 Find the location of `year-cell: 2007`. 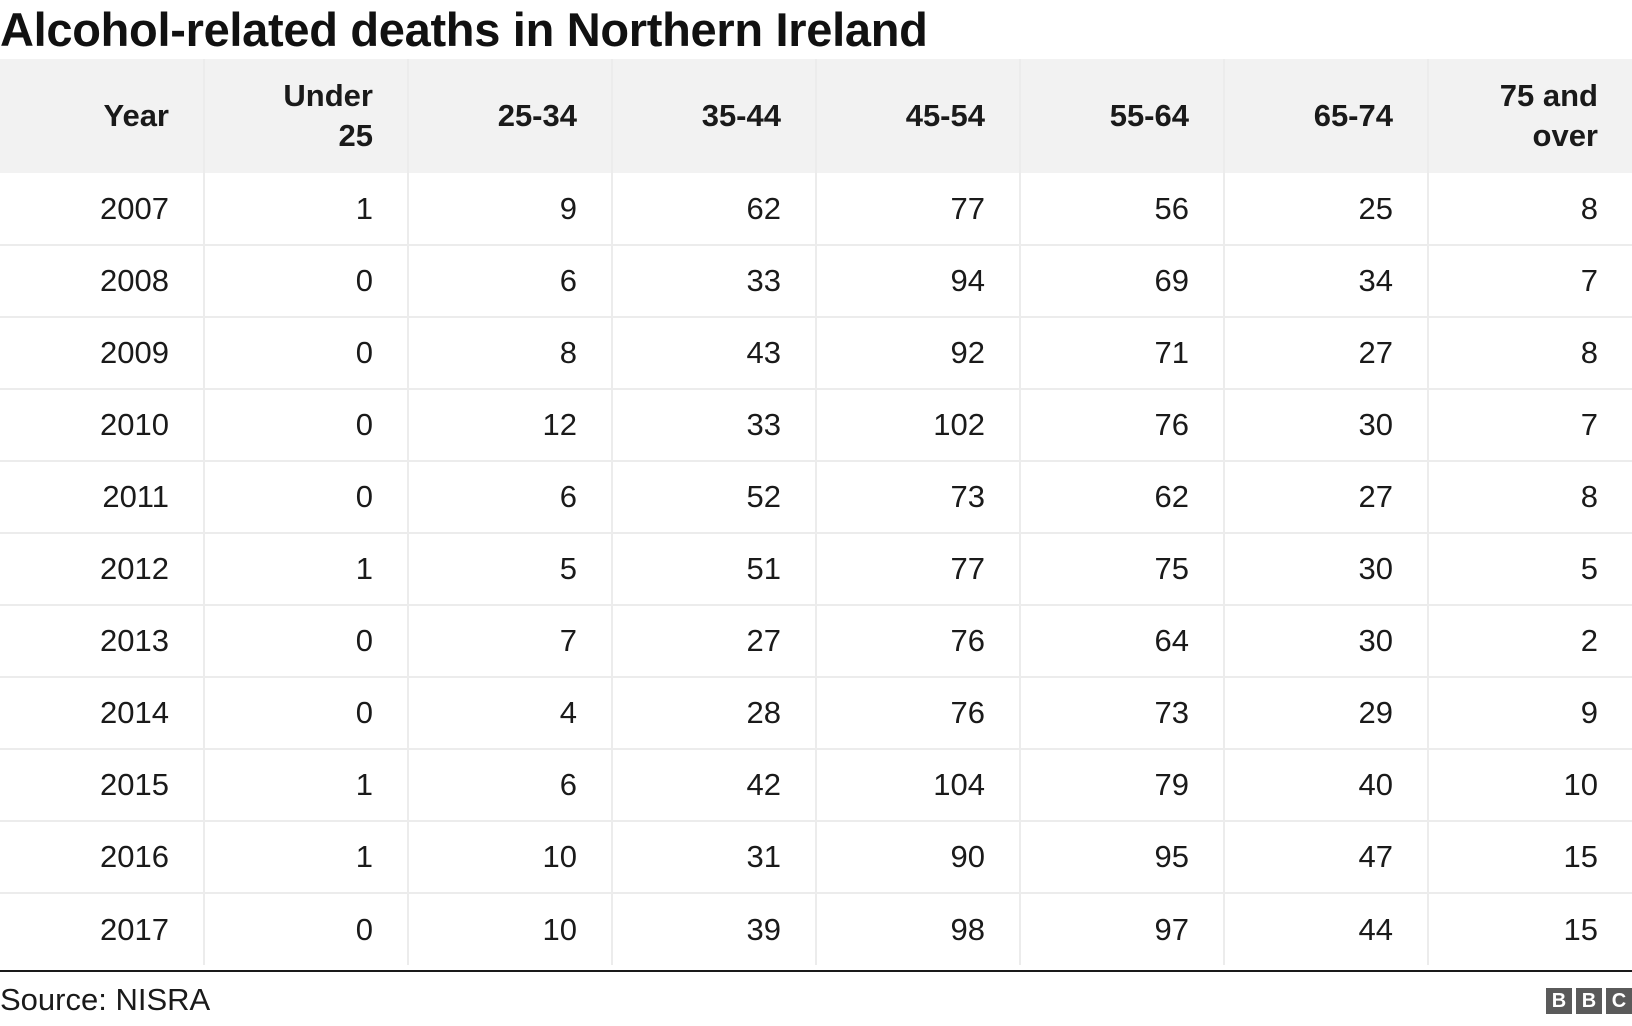

year-cell: 2007 is located at coordinates (102, 209).